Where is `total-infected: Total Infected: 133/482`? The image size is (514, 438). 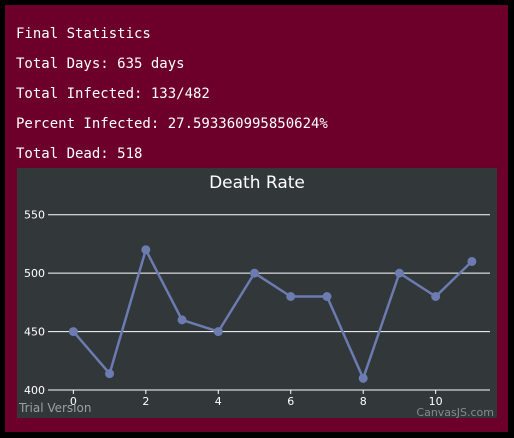
total-infected: Total Infected: 133/482 is located at coordinates (113, 94).